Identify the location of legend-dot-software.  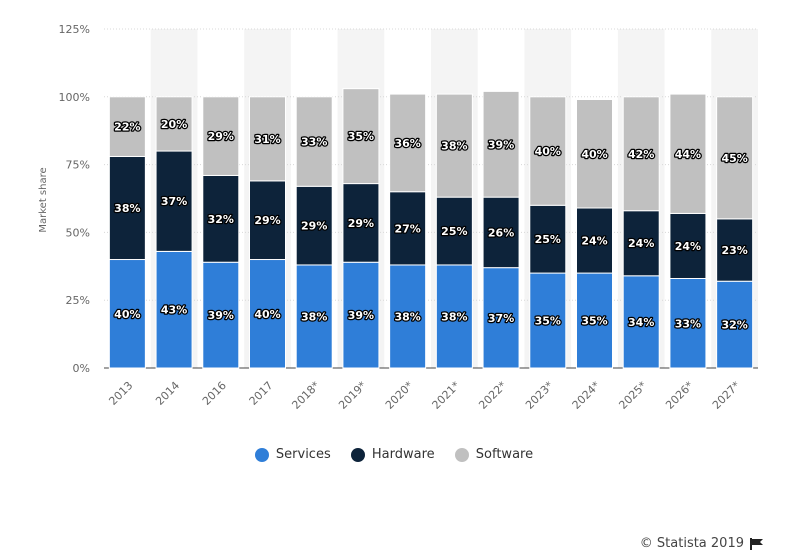
(461, 454).